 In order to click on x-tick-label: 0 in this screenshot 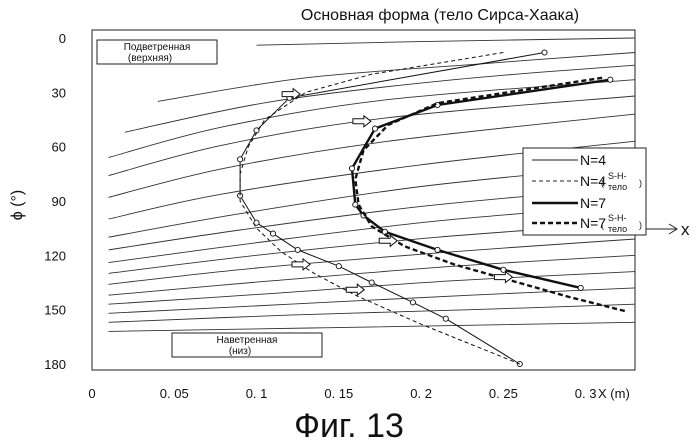, I will do `click(91, 393)`.